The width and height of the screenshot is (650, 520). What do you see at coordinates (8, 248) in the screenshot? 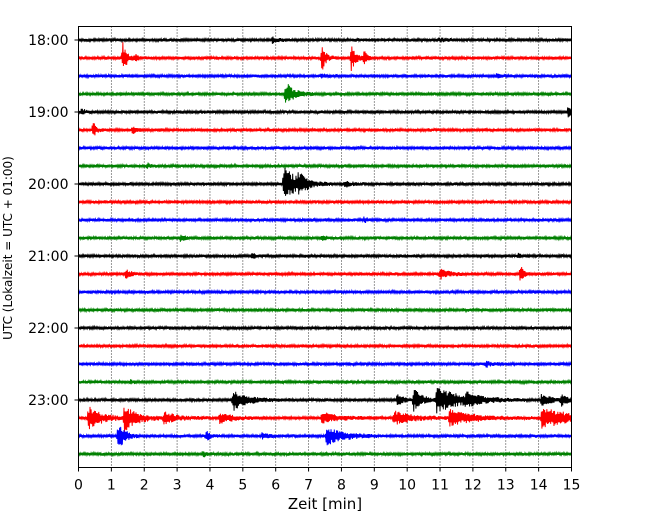
I see `y-axis-label: UTC (Lokalzeit = UTC + 01:00)` at bounding box center [8, 248].